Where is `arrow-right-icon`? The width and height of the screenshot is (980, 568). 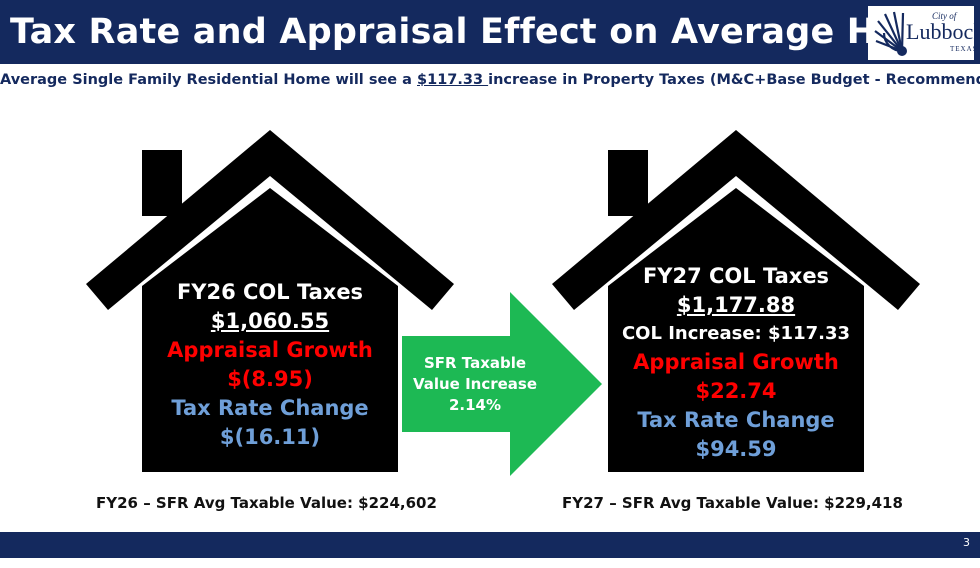
arrow-right-icon is located at coordinates (502, 384).